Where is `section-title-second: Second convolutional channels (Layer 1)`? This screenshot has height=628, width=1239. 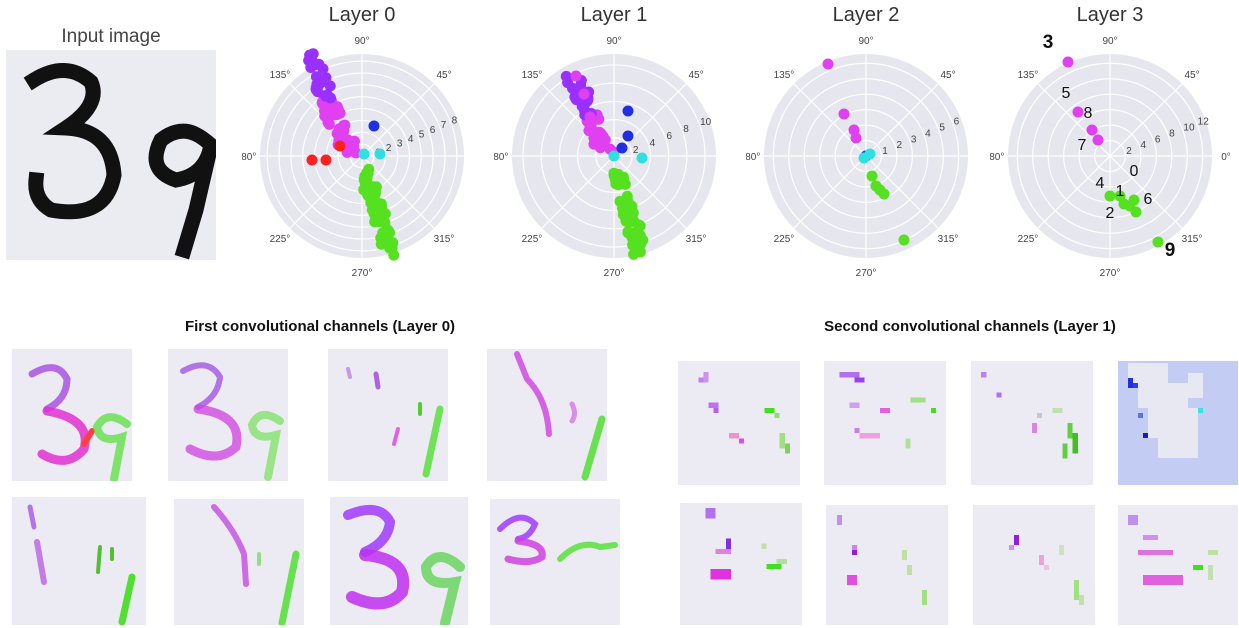
section-title-second: Second convolutional channels (Layer 1) is located at coordinates (970, 326).